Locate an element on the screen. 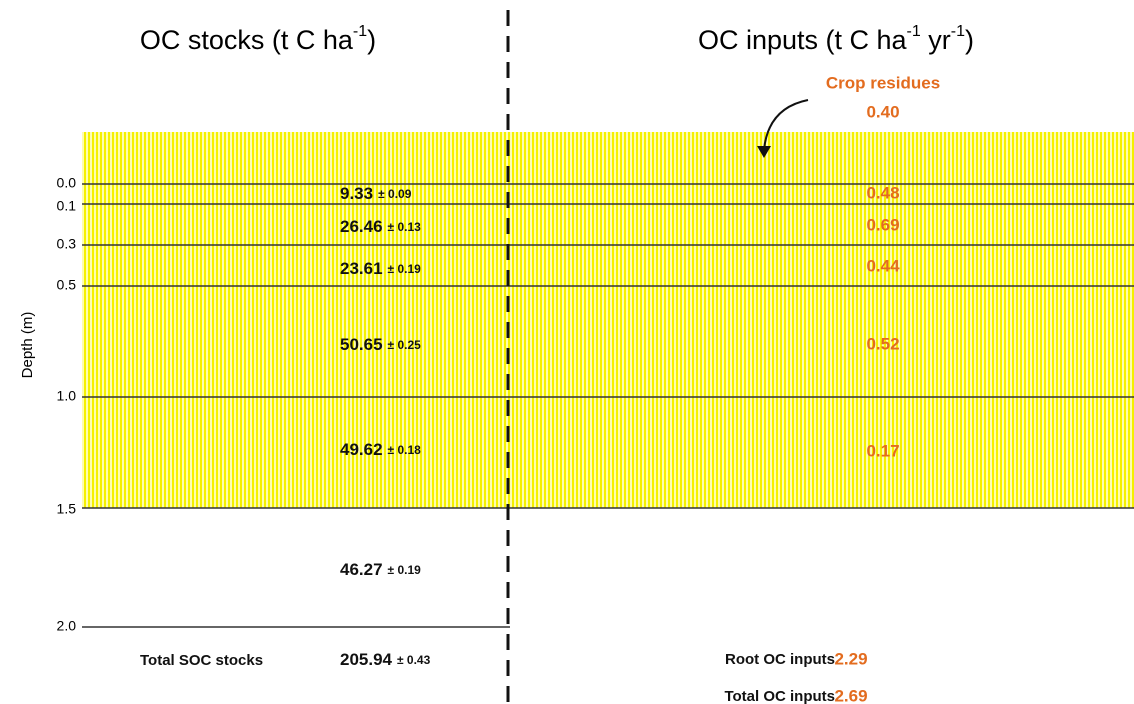  stock-value: 46.27 ± 0.19 is located at coordinates (380, 569).